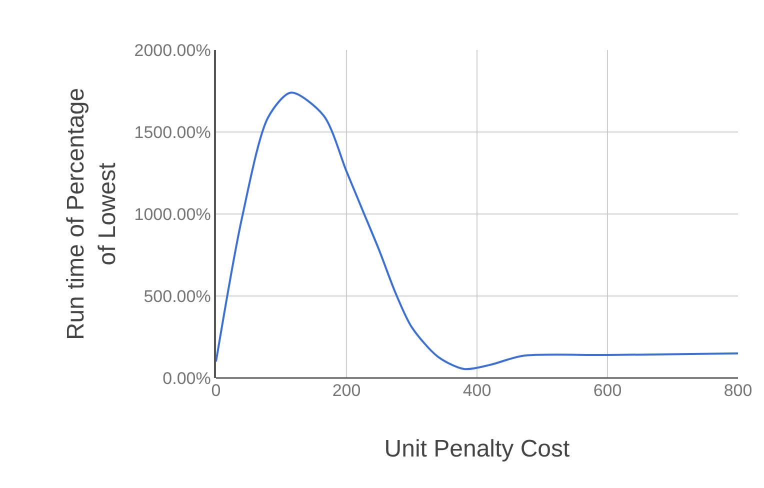 The height and width of the screenshot is (488, 764). I want to click on y-tick-label: 1500.00%, so click(172, 132).